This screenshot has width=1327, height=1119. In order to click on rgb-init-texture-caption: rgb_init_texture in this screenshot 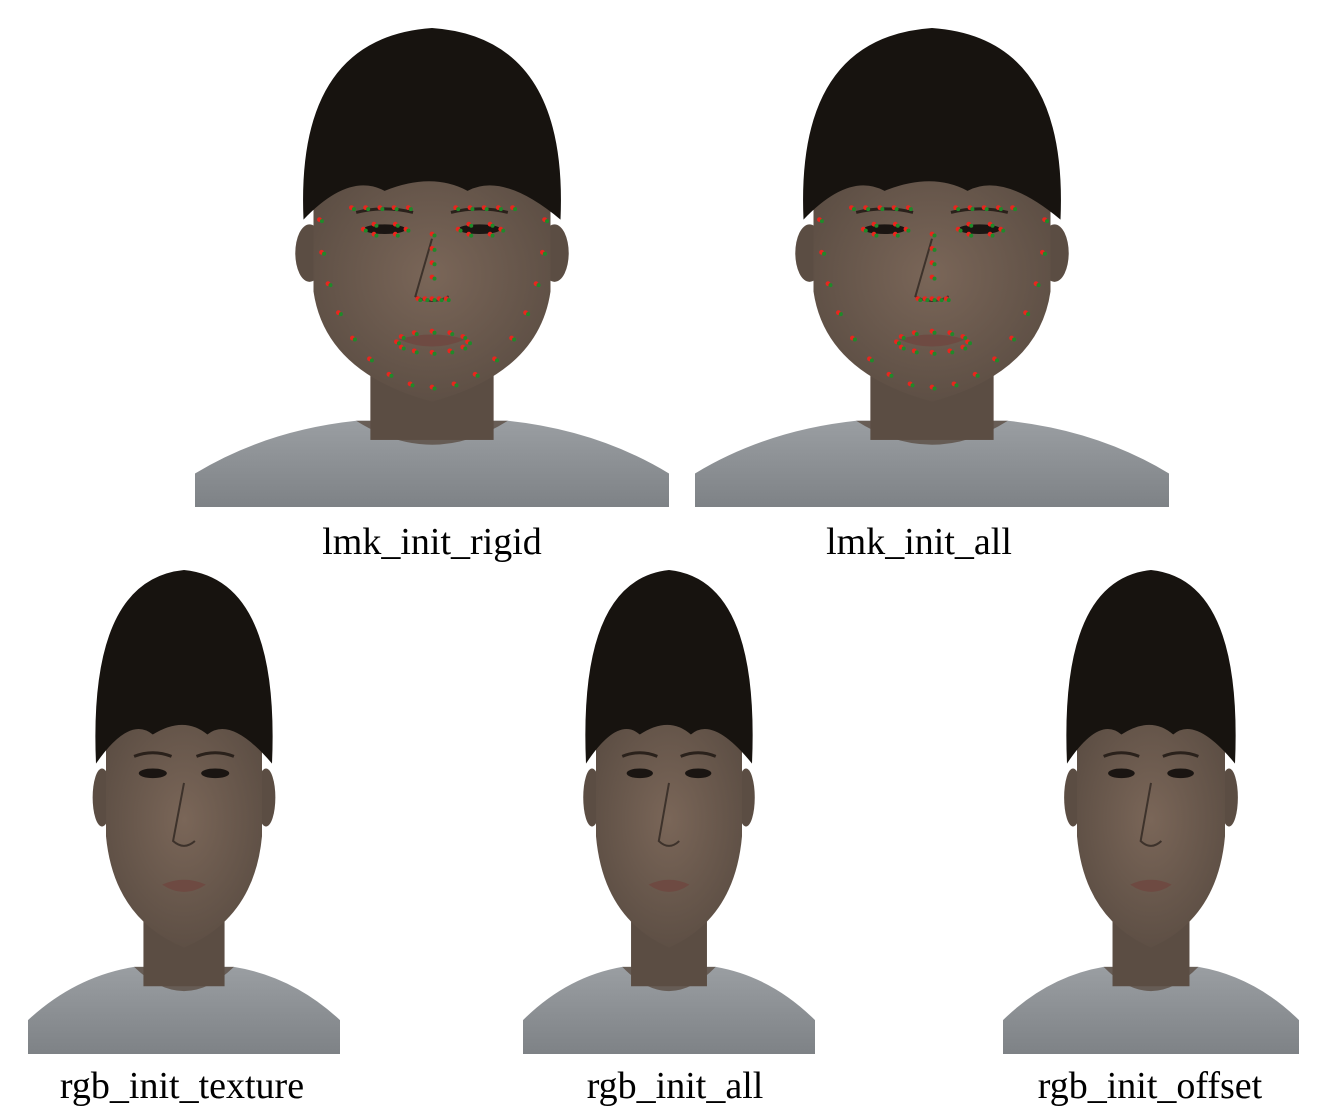, I will do `click(182, 1086)`.